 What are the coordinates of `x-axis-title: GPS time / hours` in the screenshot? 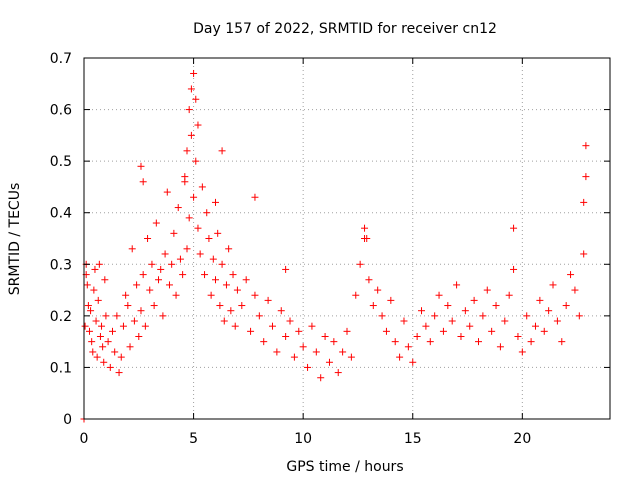 It's located at (344, 467).